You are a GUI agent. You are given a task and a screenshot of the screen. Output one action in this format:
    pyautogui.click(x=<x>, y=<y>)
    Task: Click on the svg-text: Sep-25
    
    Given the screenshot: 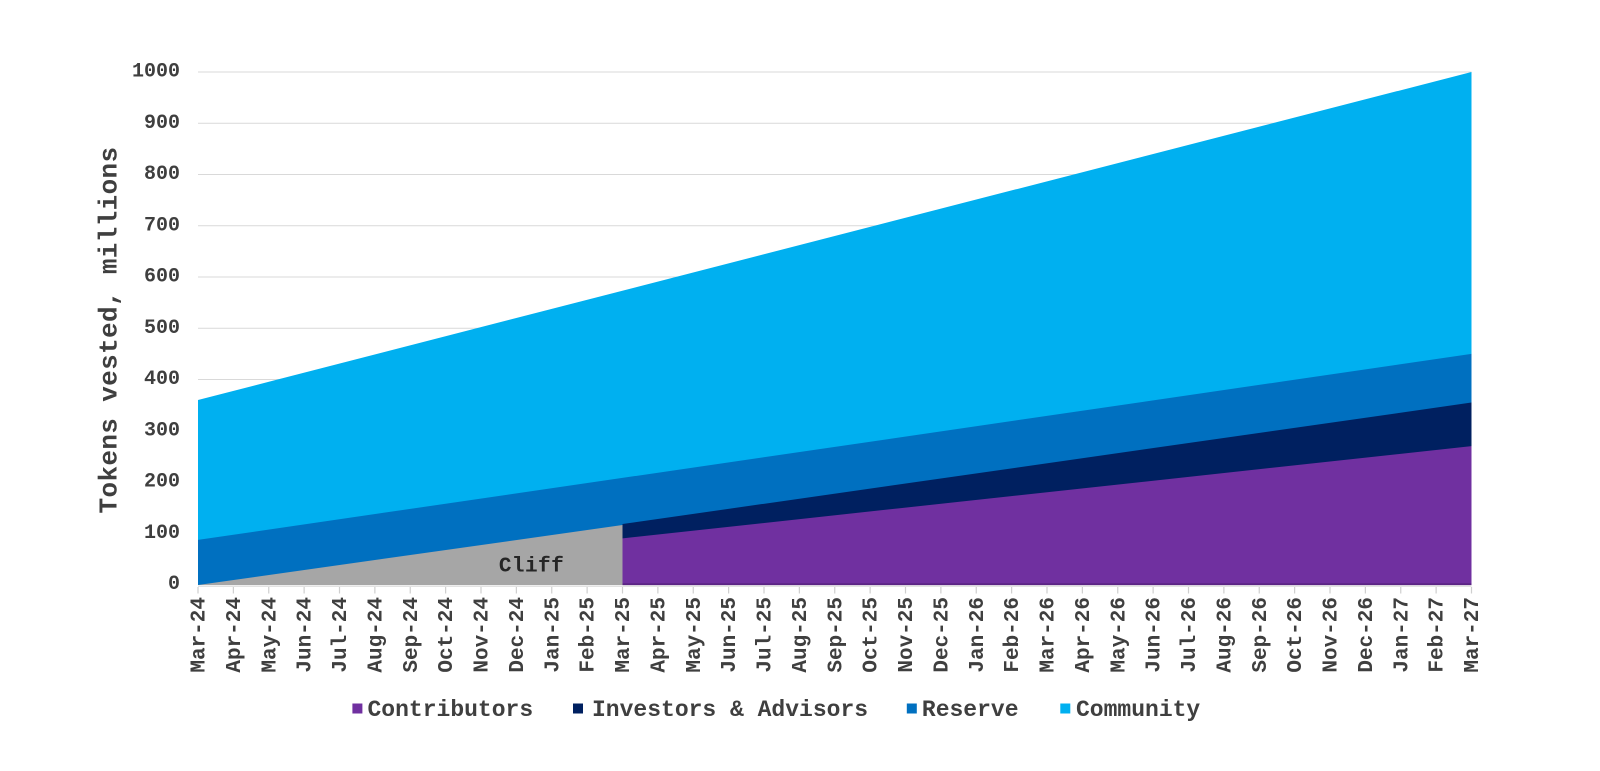 What is the action you would take?
    pyautogui.click(x=836, y=635)
    